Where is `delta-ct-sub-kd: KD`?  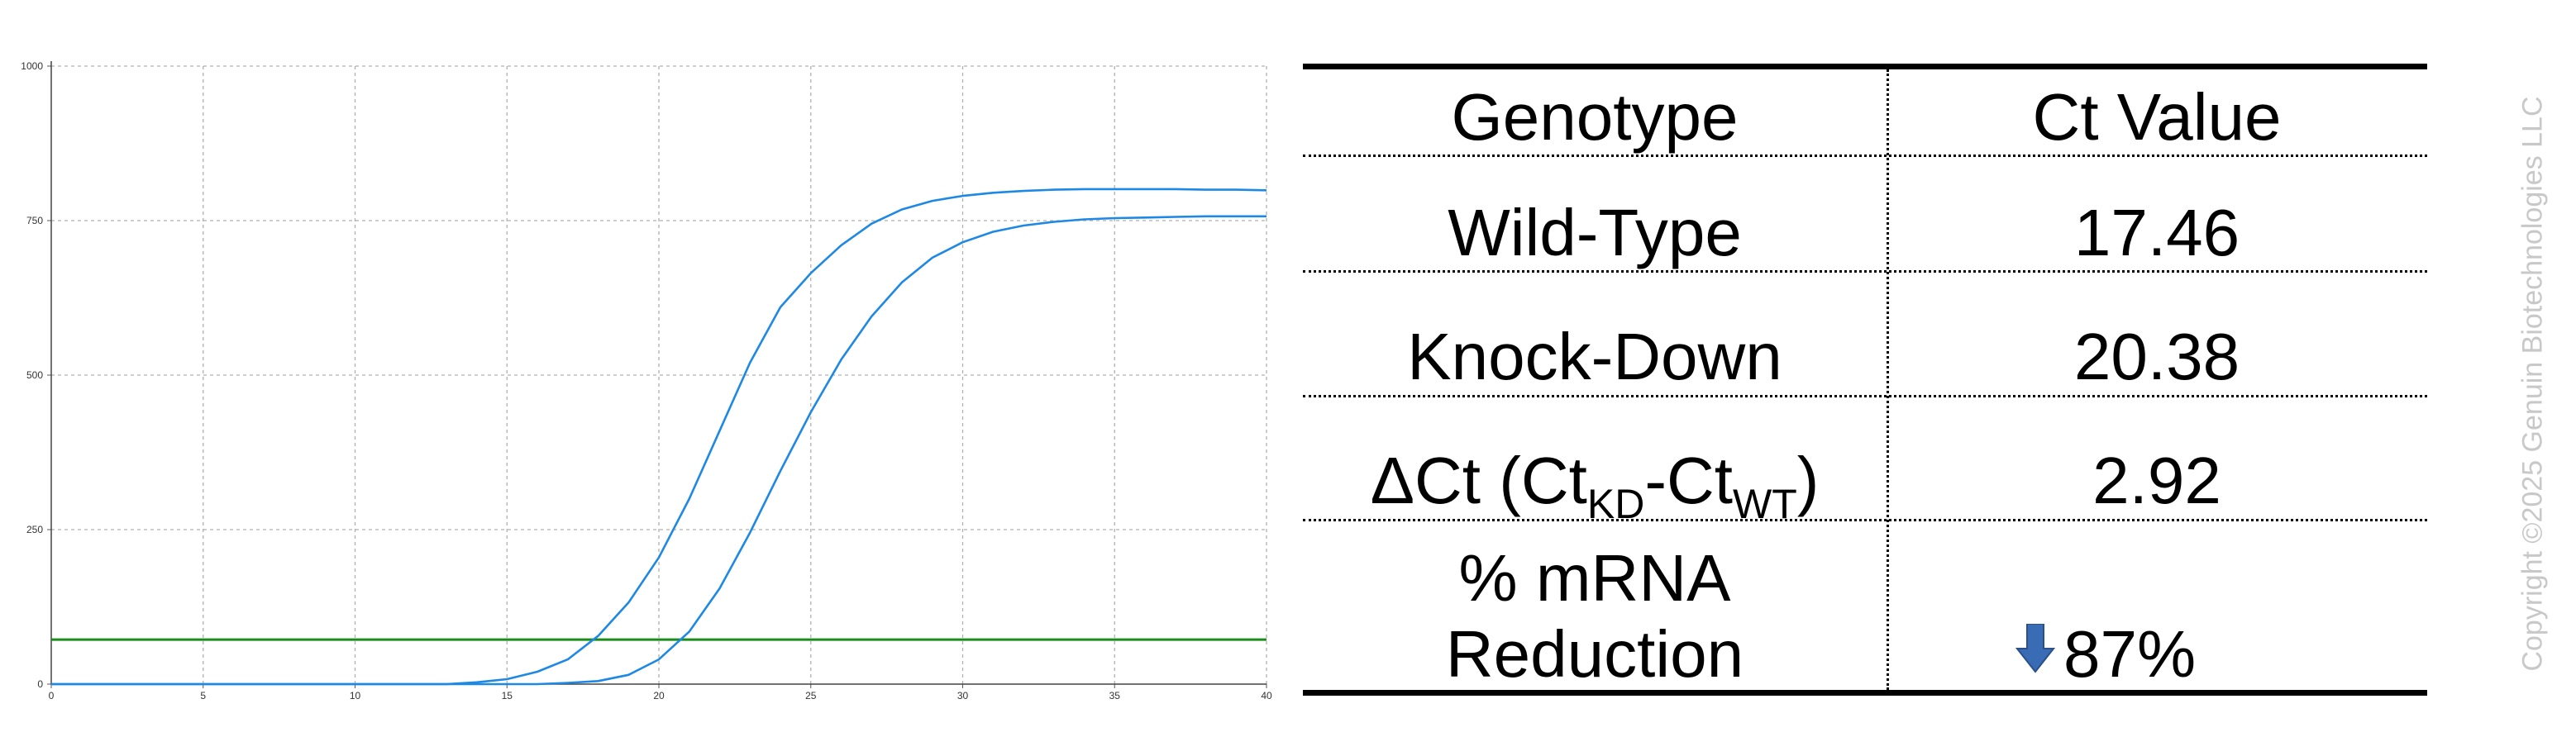 delta-ct-sub-kd: KD is located at coordinates (1615, 504).